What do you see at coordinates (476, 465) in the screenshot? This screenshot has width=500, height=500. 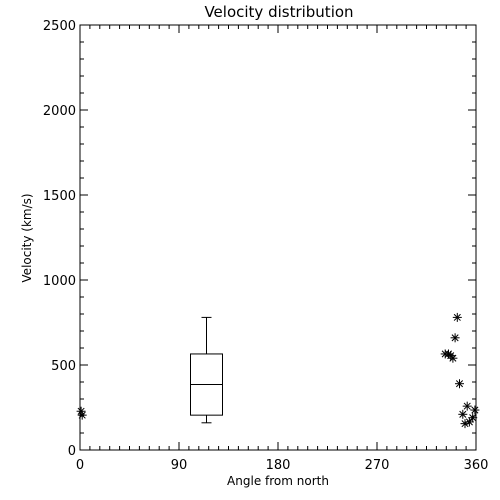 I see `x-tick-label: 360` at bounding box center [476, 465].